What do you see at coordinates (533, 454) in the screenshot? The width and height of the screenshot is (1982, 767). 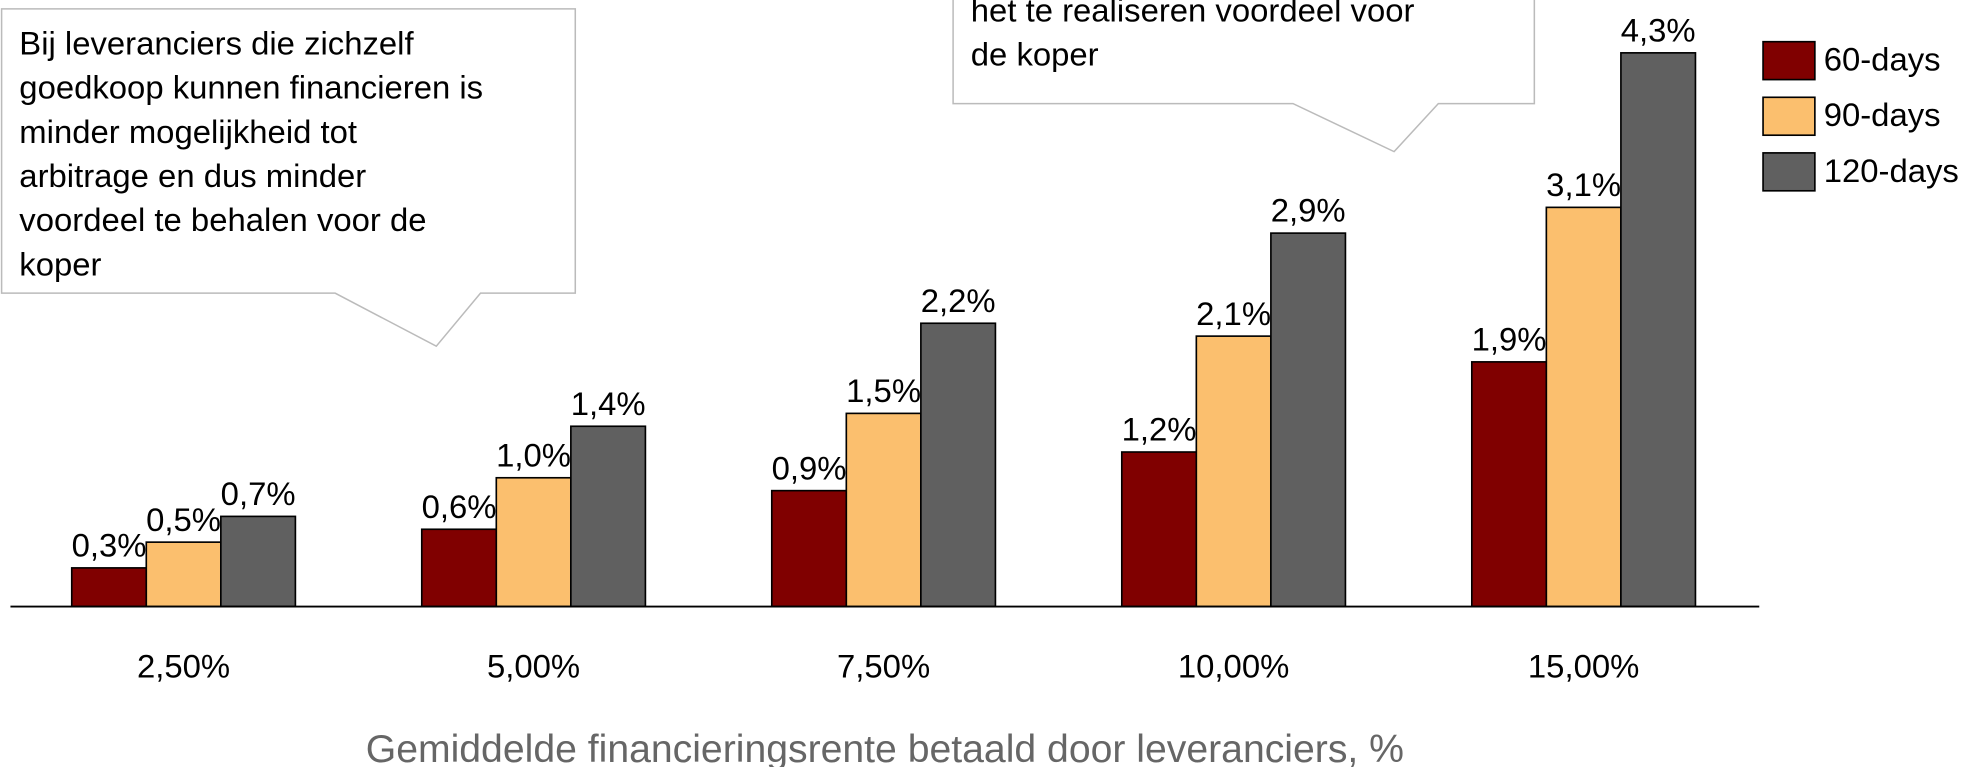 I see `data-label: 1,0%` at bounding box center [533, 454].